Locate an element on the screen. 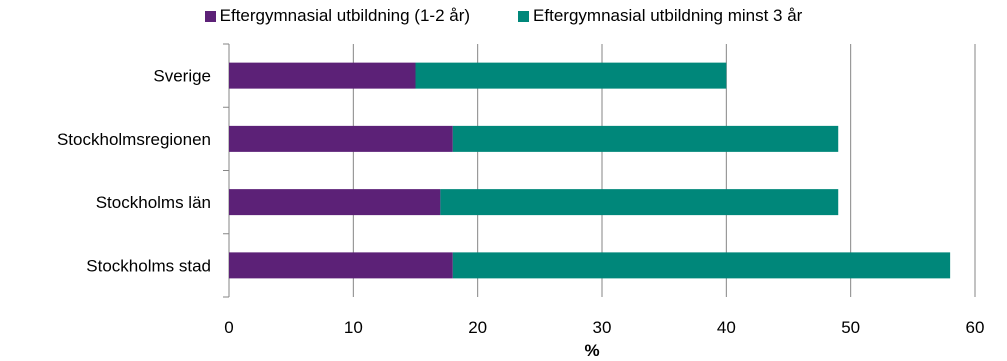  legend-item-series-1: Eftergymnasial utbildning (1-2 år) is located at coordinates (337, 16).